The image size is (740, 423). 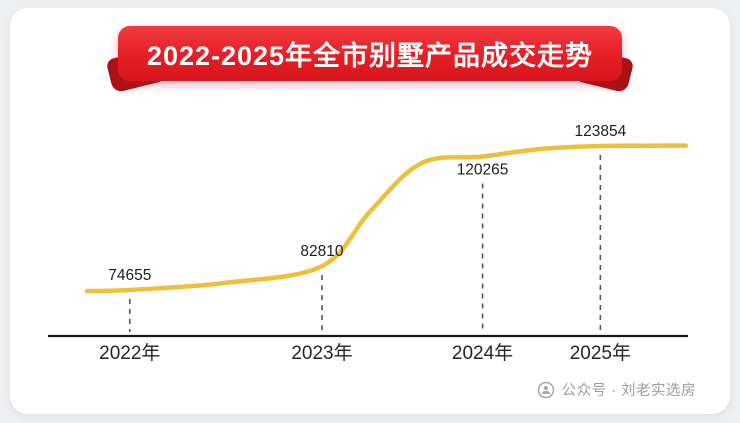 What do you see at coordinates (129, 353) in the screenshot?
I see `x-axis-label-2022年: 2022年` at bounding box center [129, 353].